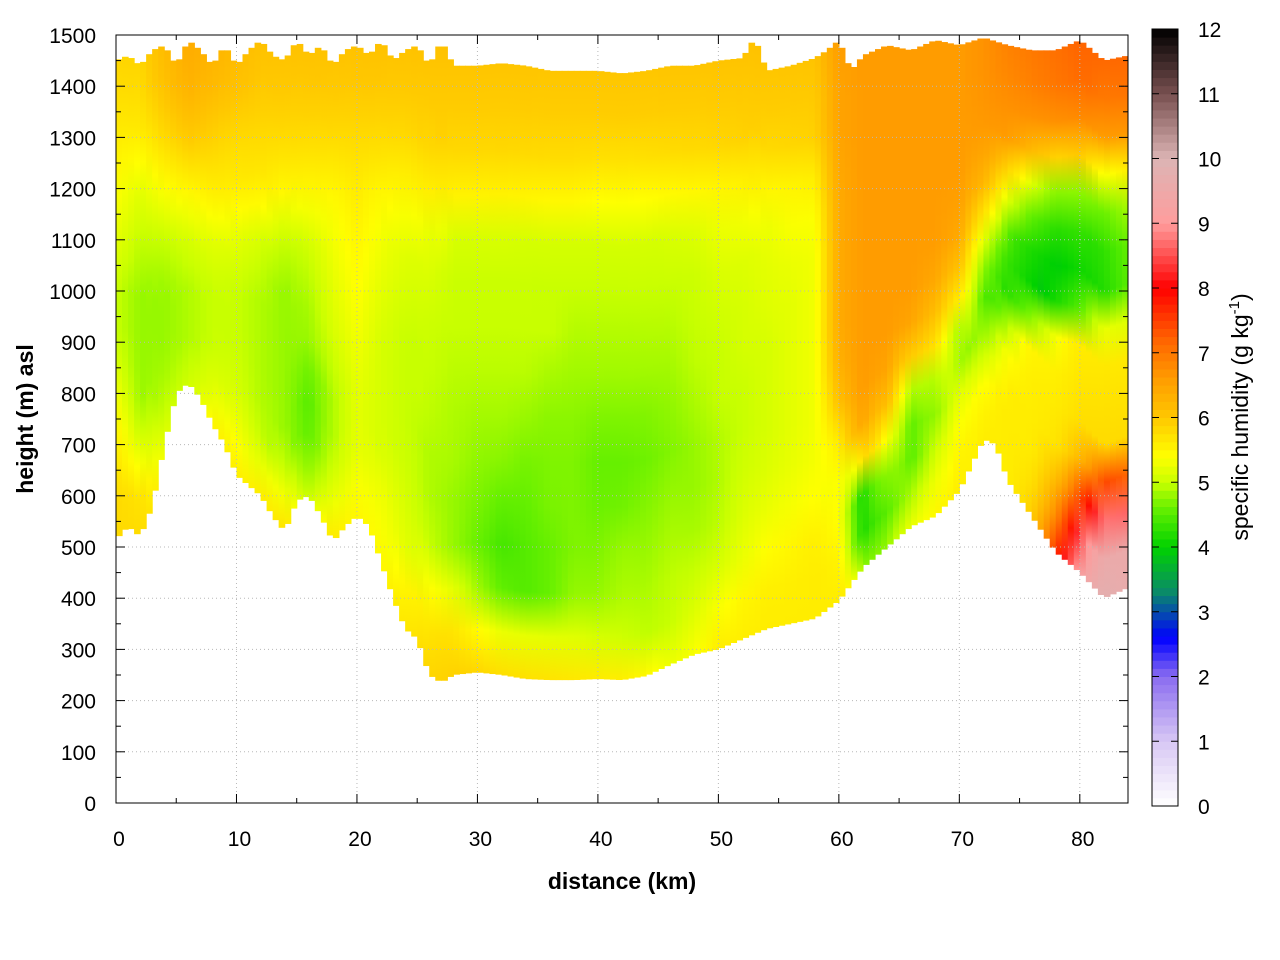 The height and width of the screenshot is (960, 1280). What do you see at coordinates (78, 394) in the screenshot?
I see `y-tick-label: 800` at bounding box center [78, 394].